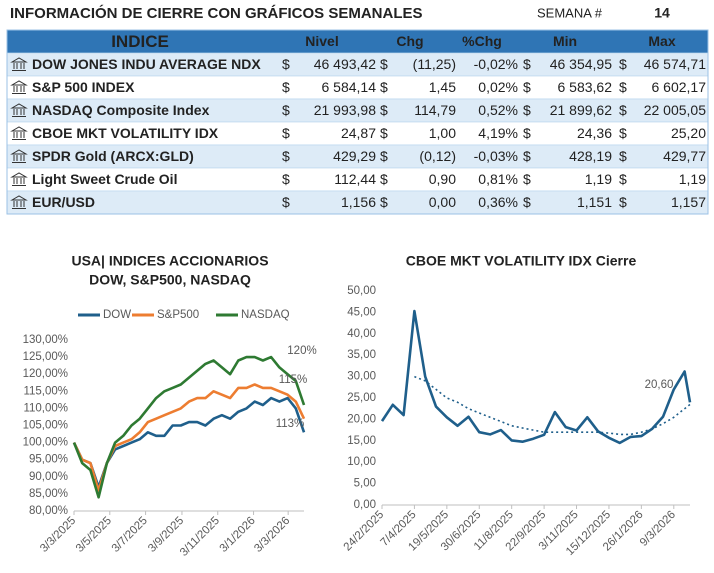 The image size is (714, 573). I want to click on cell: 429,29, so click(354, 156).